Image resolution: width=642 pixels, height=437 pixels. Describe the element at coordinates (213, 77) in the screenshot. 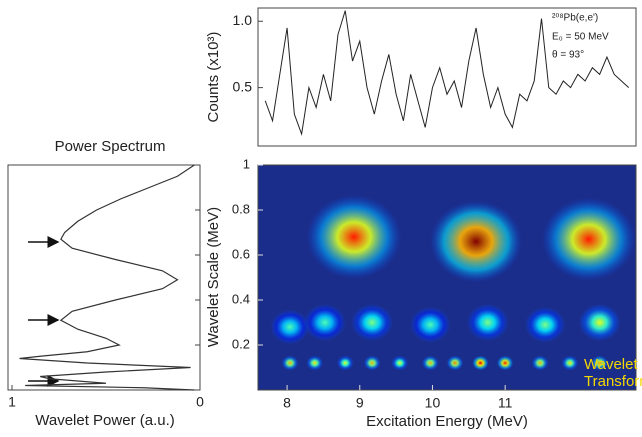

I see `counts-y-label: Counts (x10³)` at that location.